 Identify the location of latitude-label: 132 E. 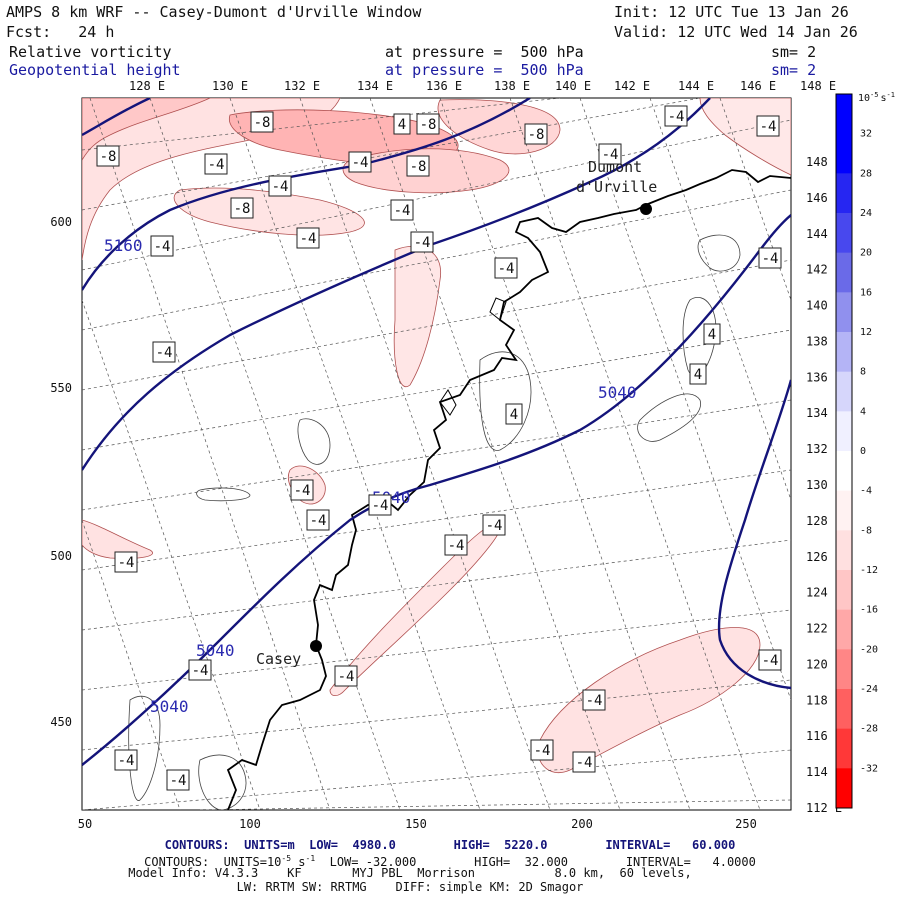
(824, 449).